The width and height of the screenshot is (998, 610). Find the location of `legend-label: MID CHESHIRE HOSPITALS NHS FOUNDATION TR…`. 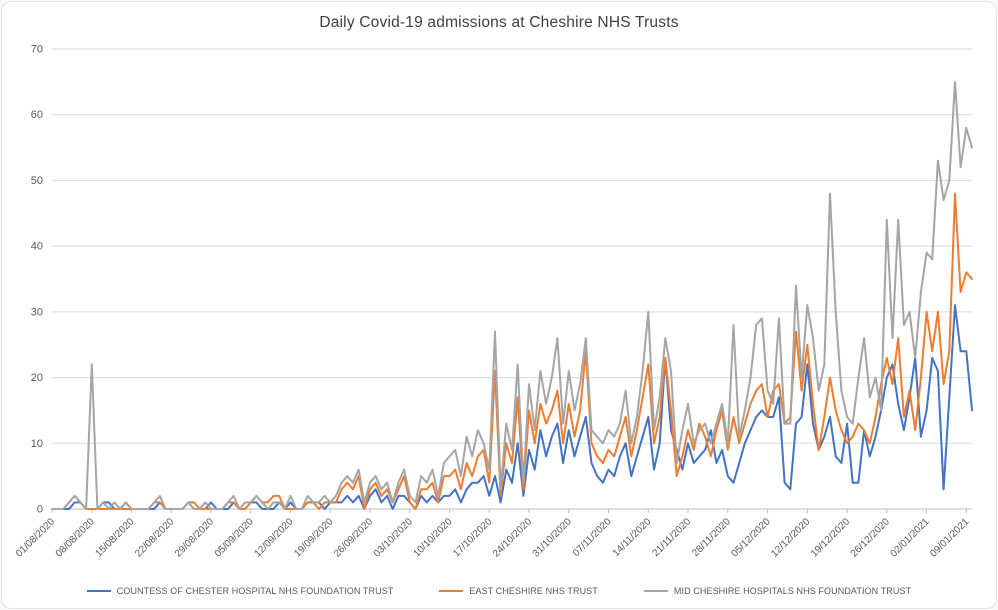

legend-label: MID CHESHIRE HOSPITALS NHS FOUNDATION TR… is located at coordinates (792, 591).